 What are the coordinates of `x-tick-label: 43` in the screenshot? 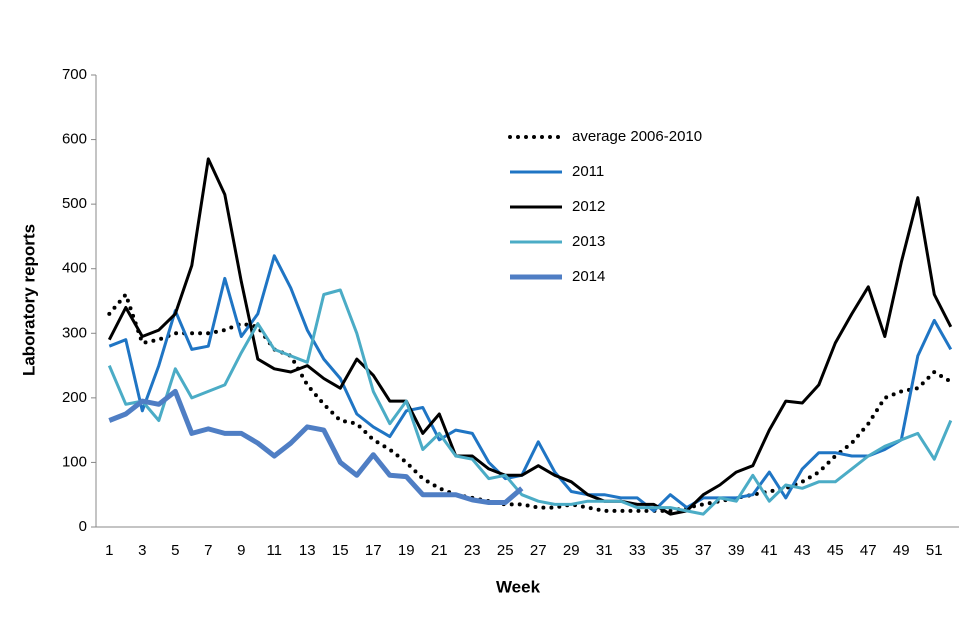 It's located at (802, 550).